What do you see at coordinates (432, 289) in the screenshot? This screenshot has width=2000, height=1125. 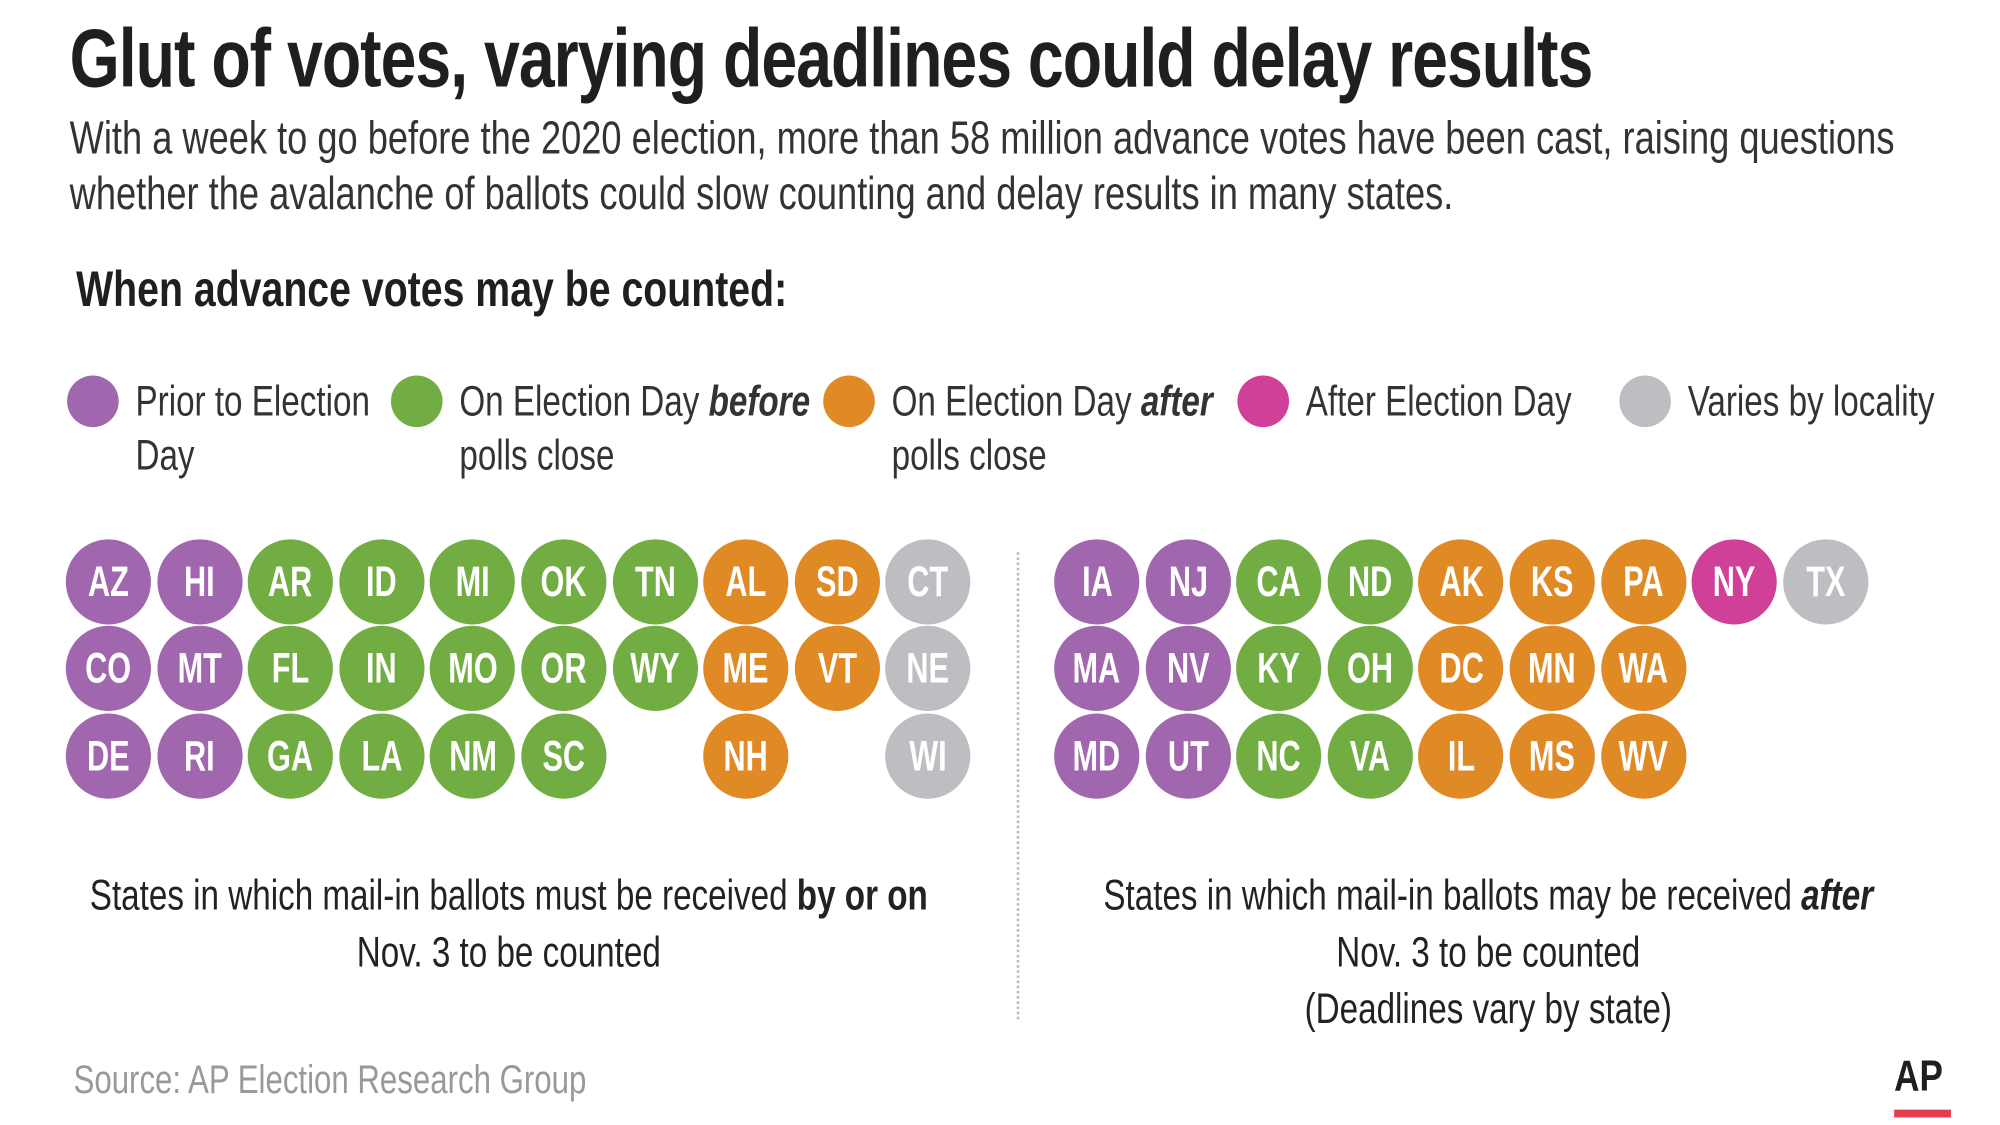 I see `heading-text: When advance votes may be counted:` at bounding box center [432, 289].